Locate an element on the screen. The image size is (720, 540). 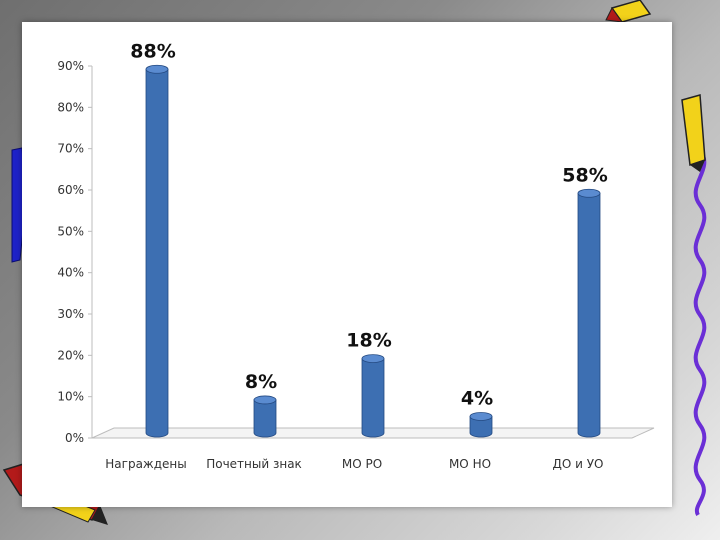
category-label: Награждены is located at coordinates (145, 464).